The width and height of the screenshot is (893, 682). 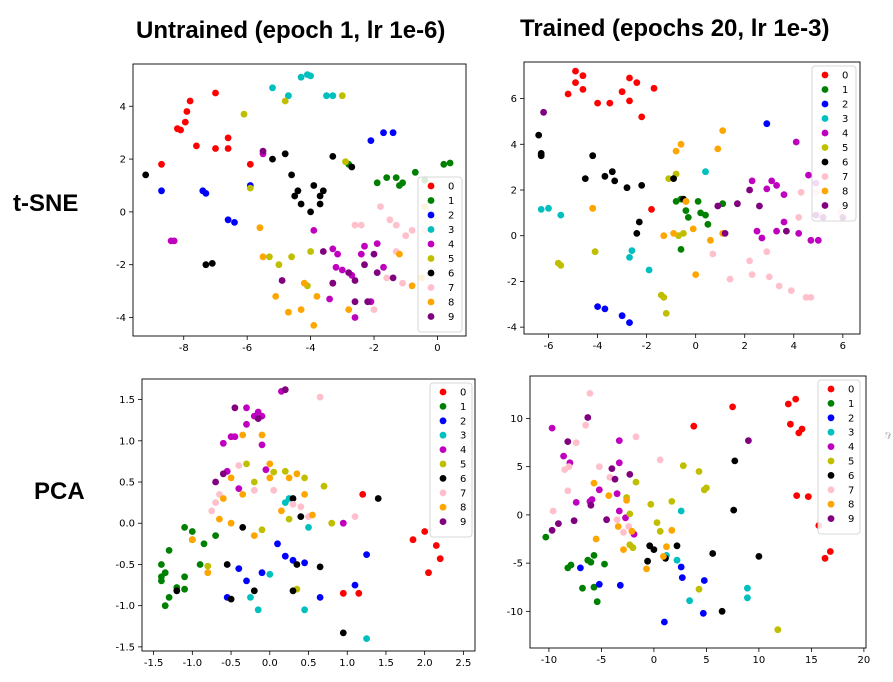 What do you see at coordinates (794, 346) in the screenshot?
I see `x-tick-label: 4` at bounding box center [794, 346].